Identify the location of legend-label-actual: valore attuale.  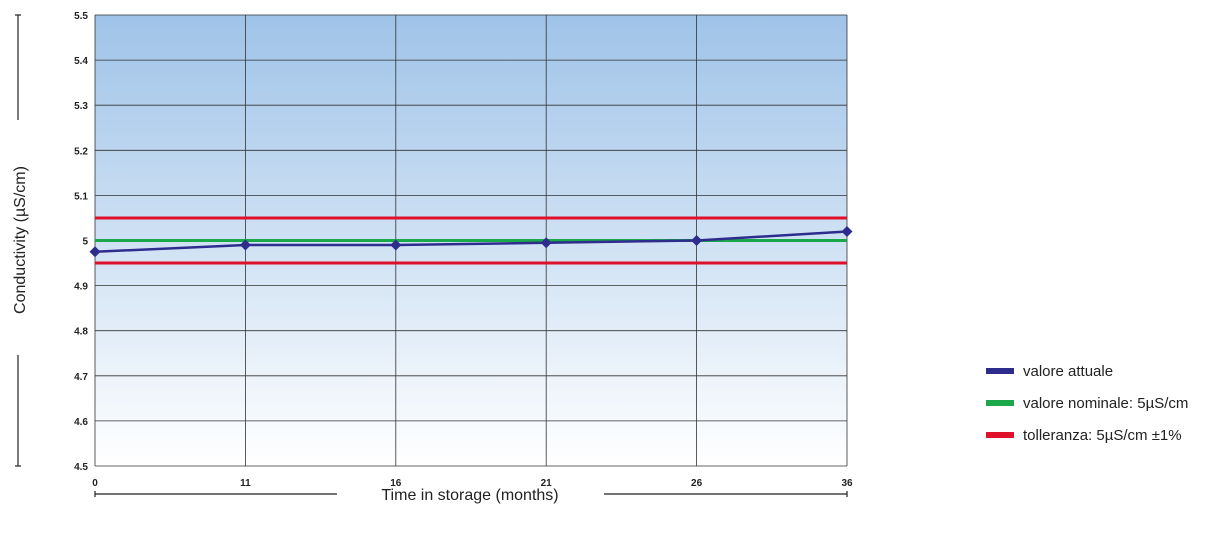
(1068, 371).